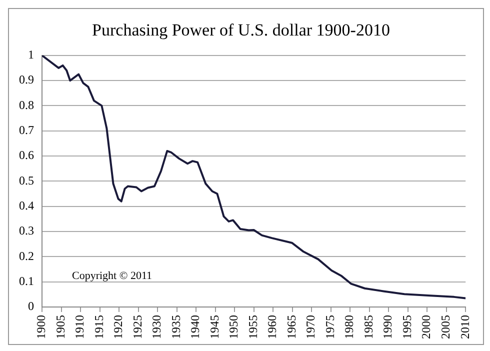  I want to click on y-tick-label: 0, so click(31, 306).